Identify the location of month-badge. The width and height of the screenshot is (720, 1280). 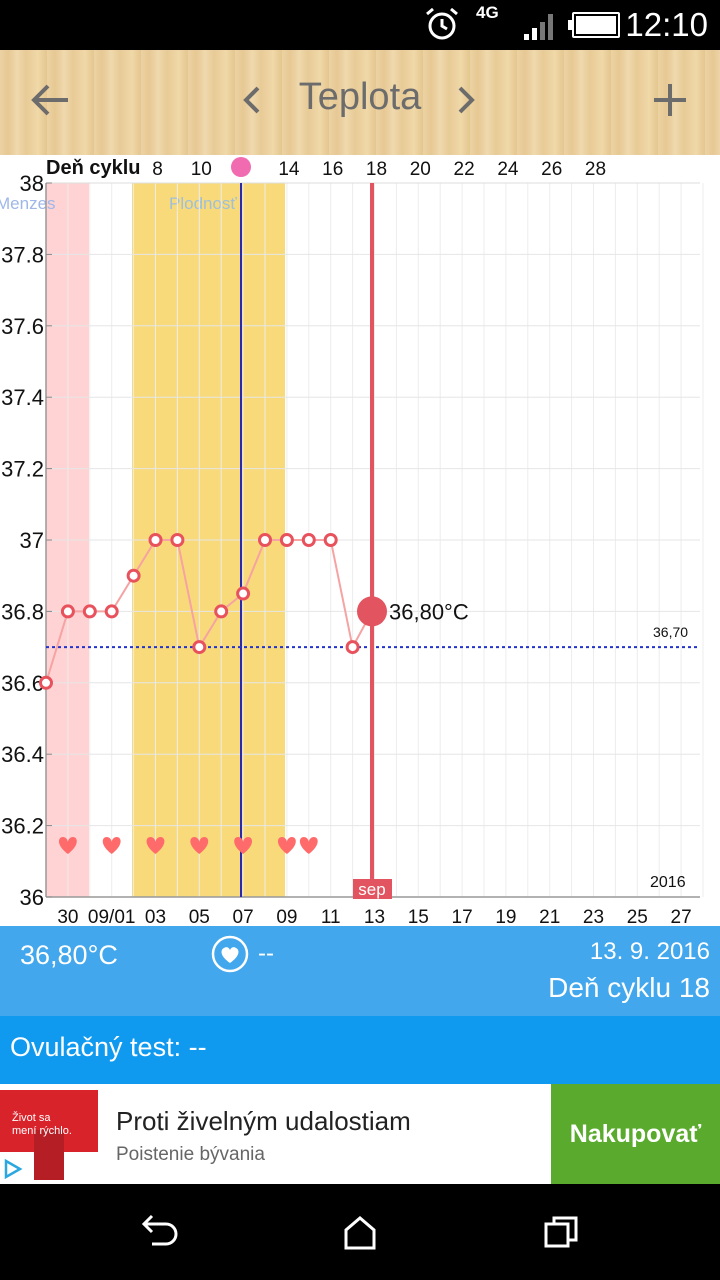
(372, 889).